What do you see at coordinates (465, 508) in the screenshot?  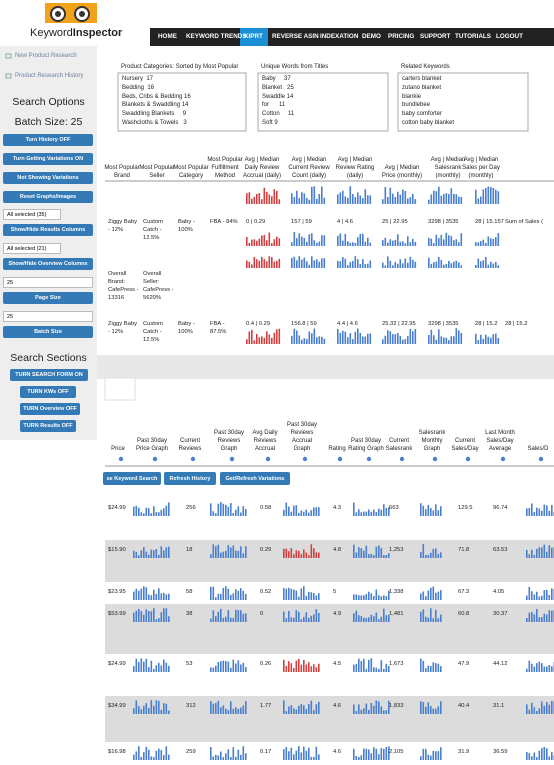 I see `cell: 129.5` at bounding box center [465, 508].